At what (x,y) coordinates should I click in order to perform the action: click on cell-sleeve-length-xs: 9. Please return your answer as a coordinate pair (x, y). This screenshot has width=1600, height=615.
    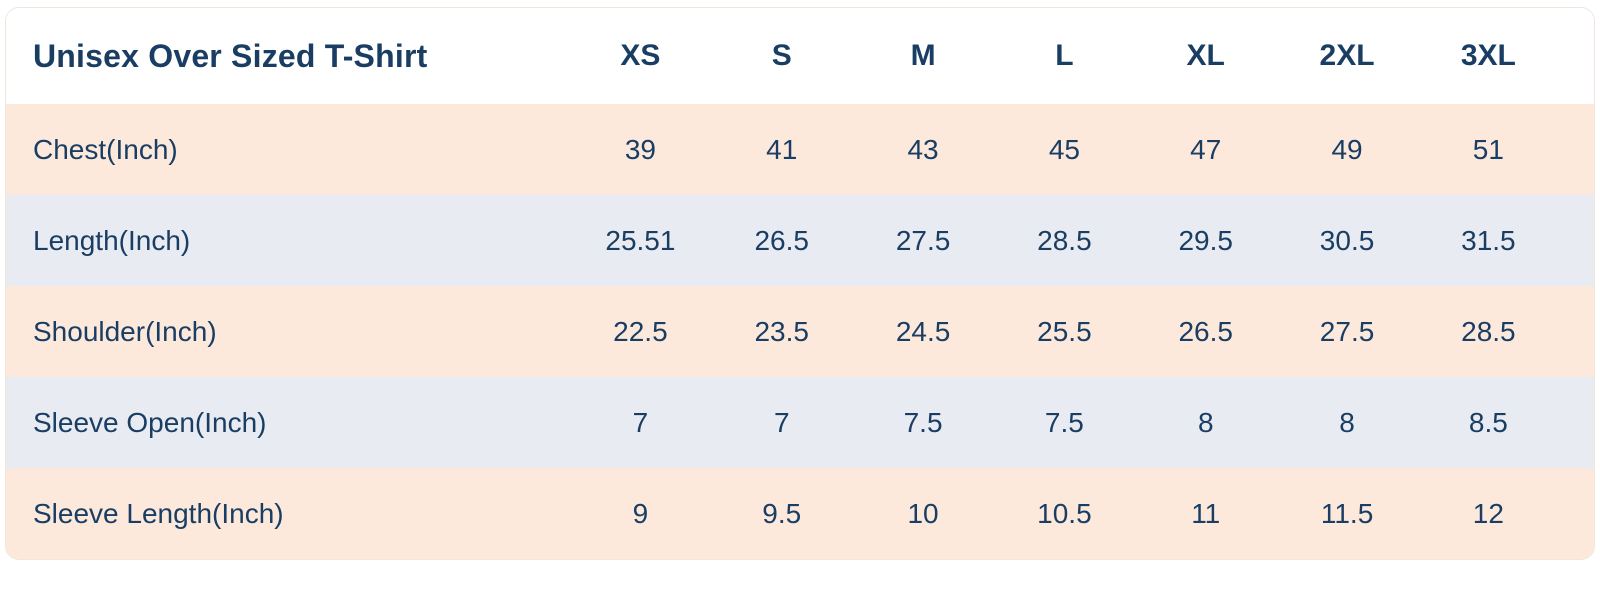
    Looking at the image, I should click on (640, 513).